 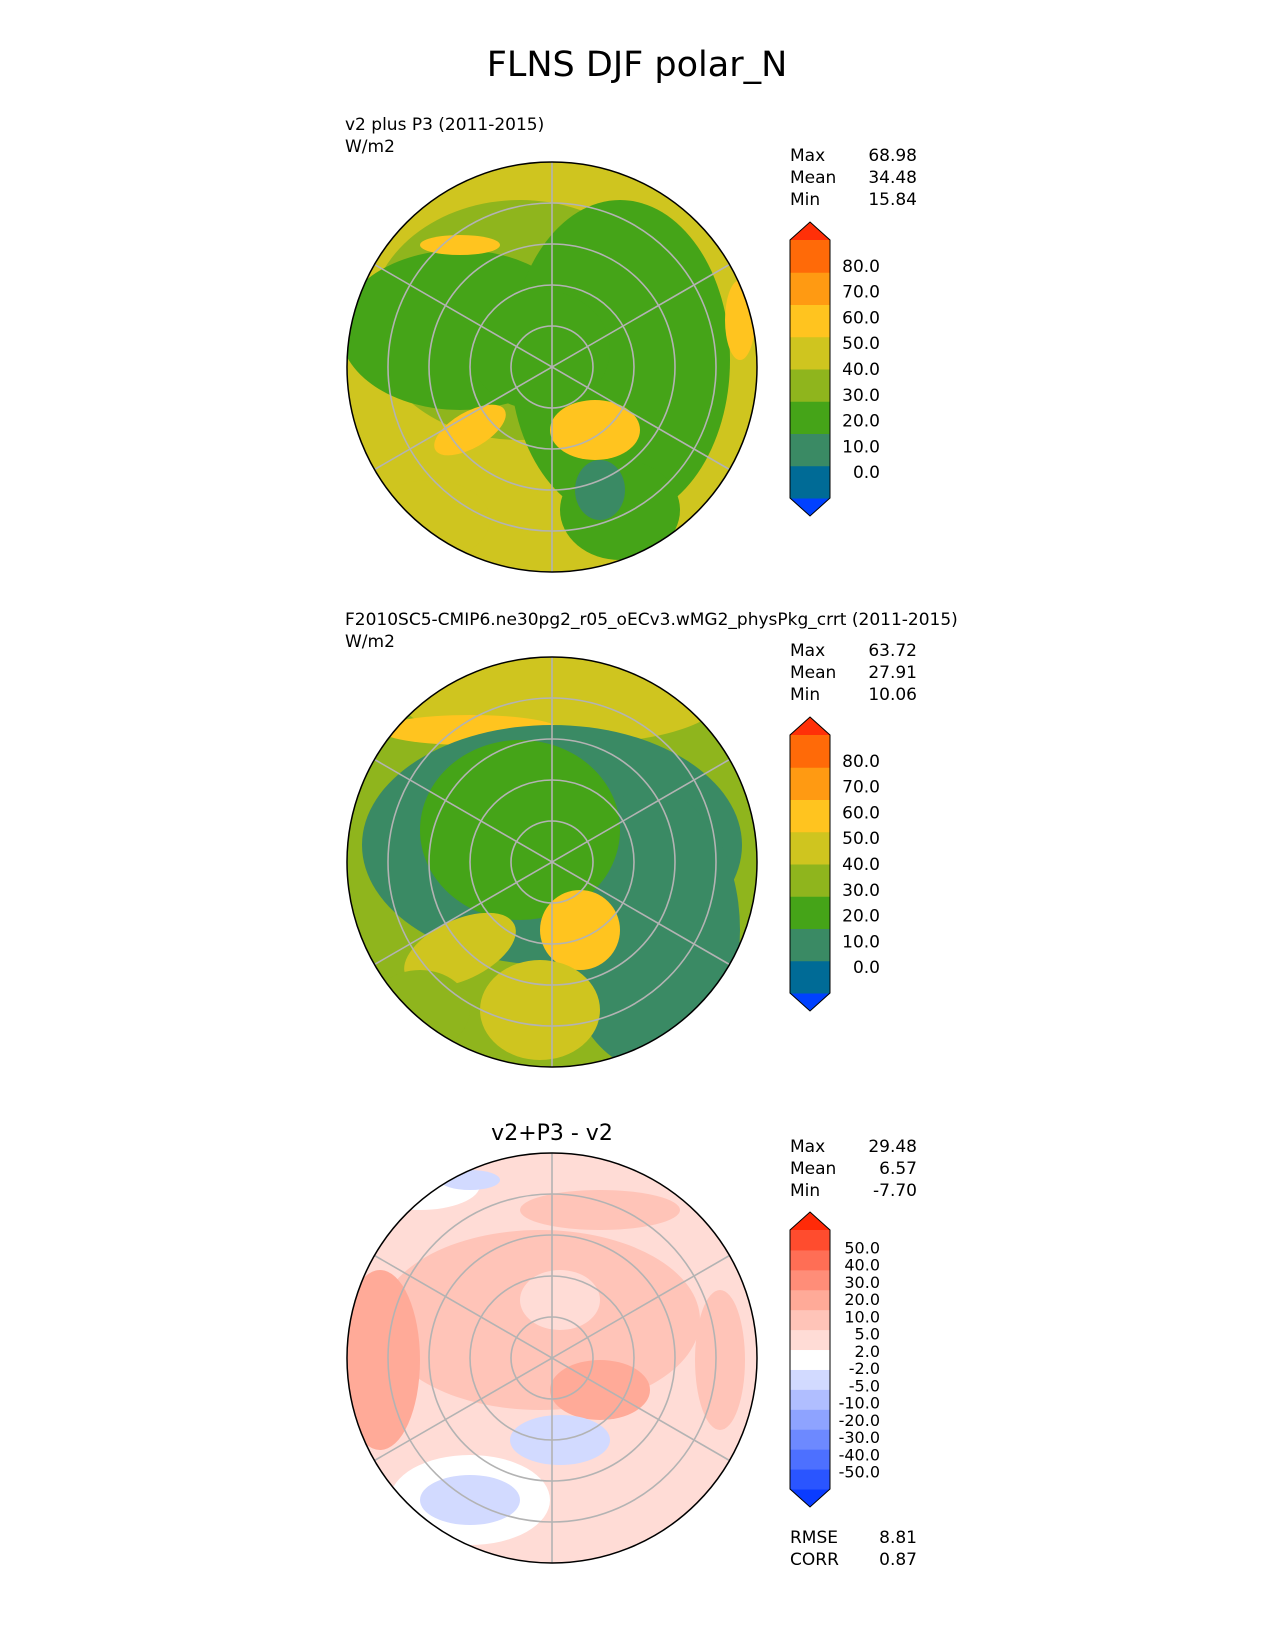 I want to click on panel-ref-boundary, so click(x=552, y=862).